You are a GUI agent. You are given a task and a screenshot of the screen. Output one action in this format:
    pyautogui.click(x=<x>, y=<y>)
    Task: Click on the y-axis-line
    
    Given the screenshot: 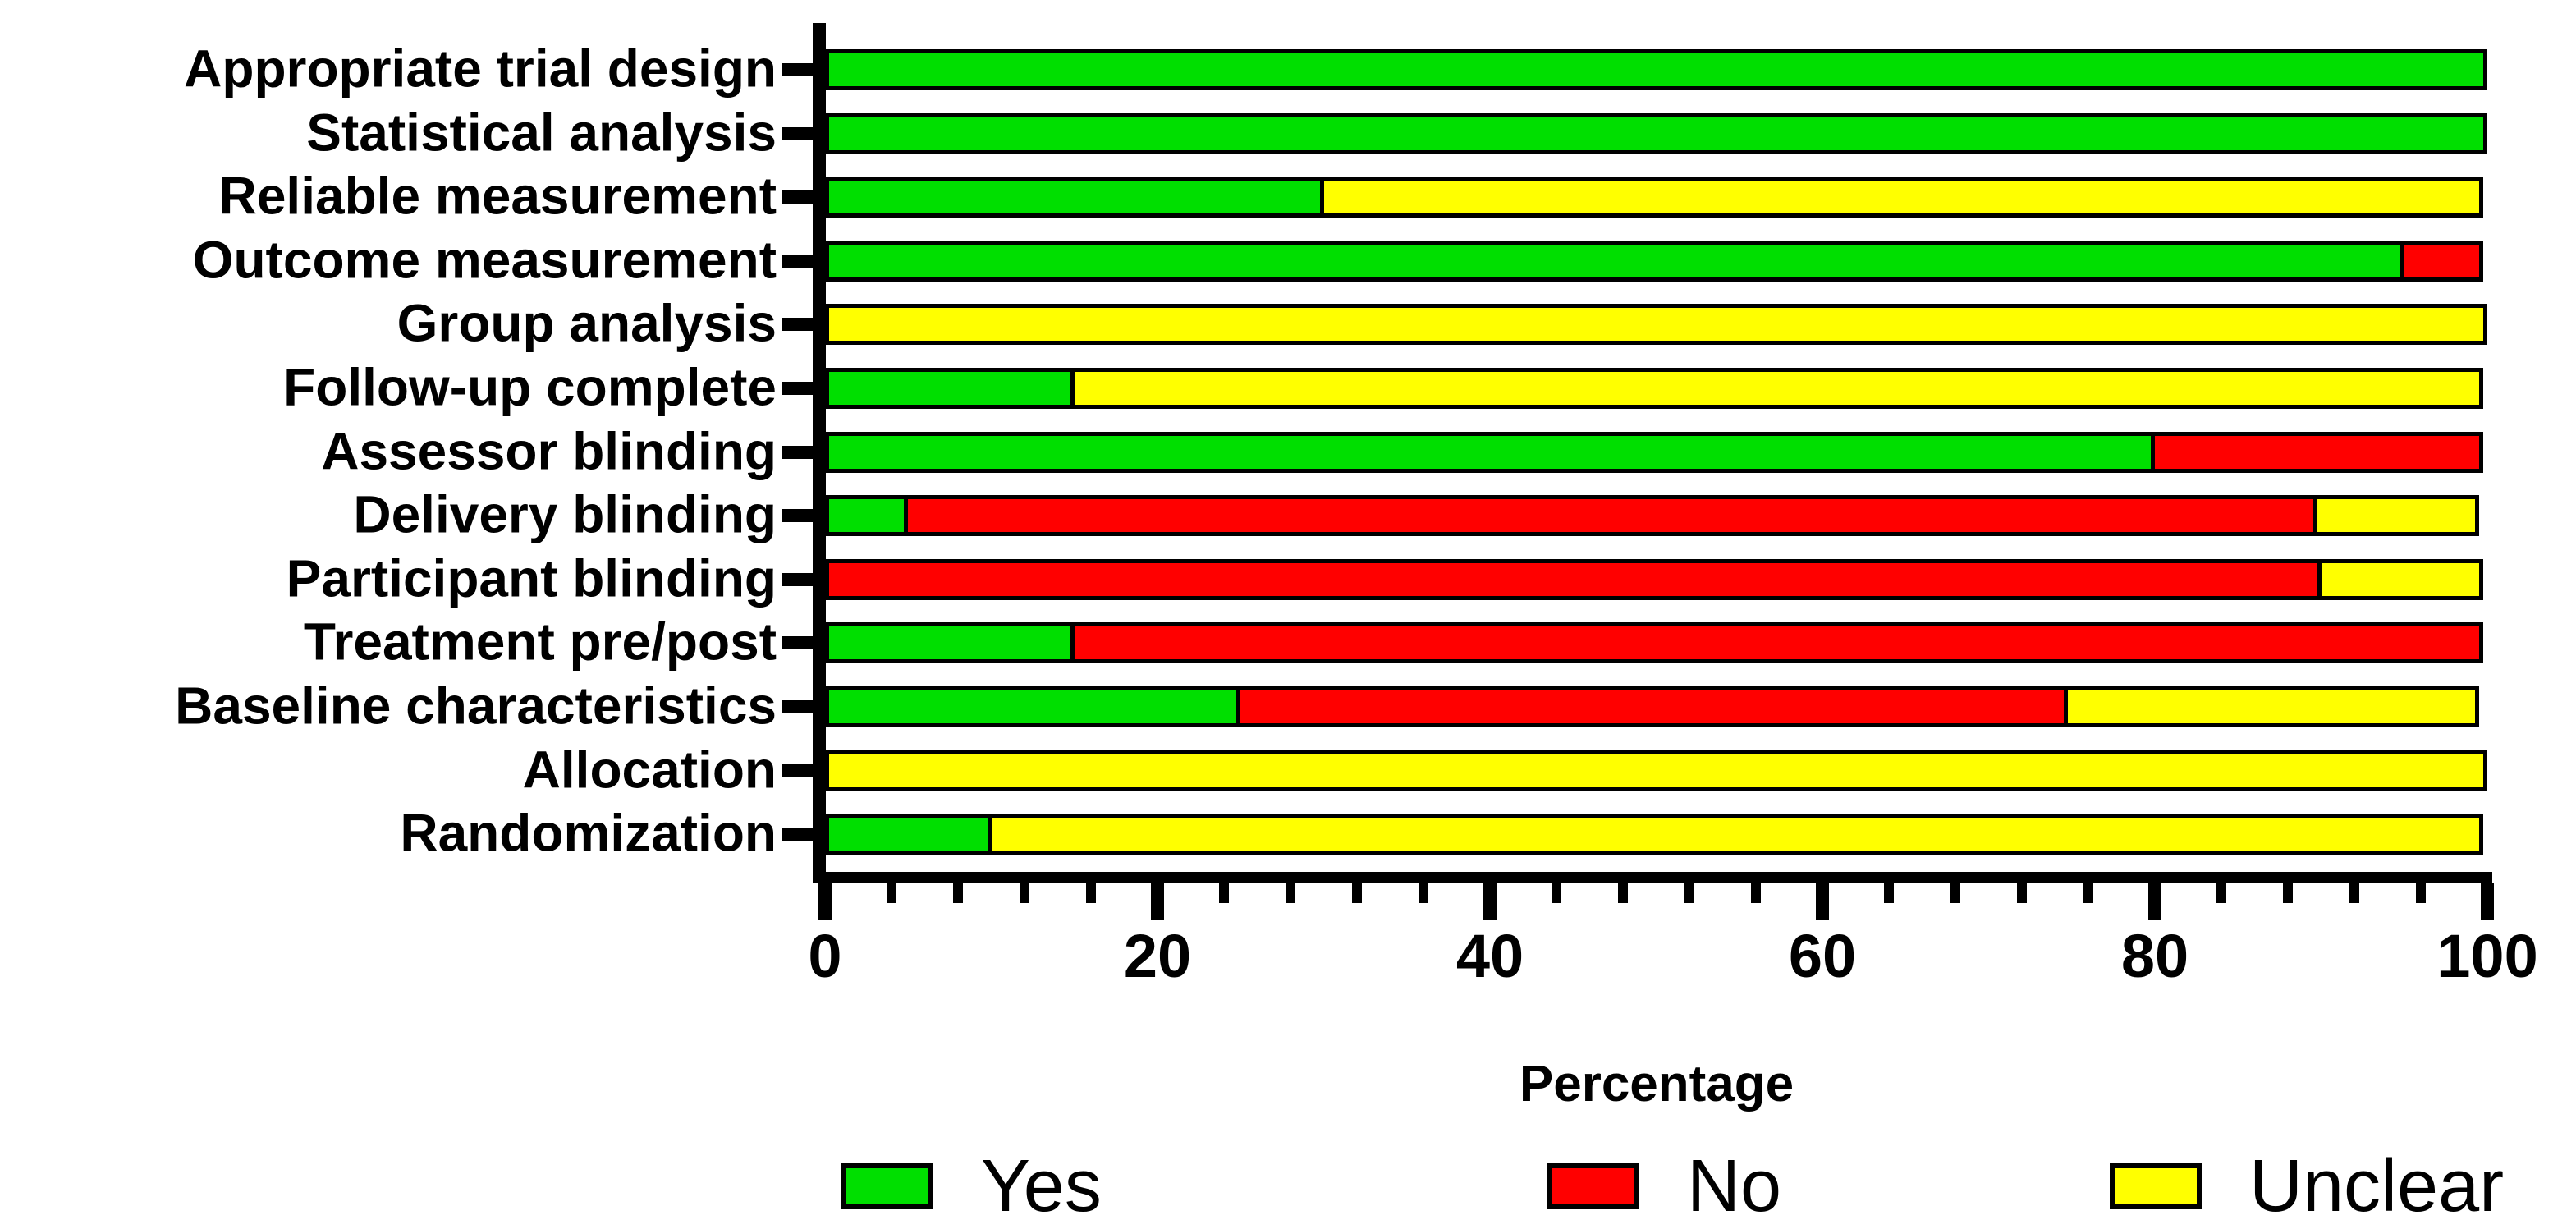 What is the action you would take?
    pyautogui.click(x=820, y=453)
    